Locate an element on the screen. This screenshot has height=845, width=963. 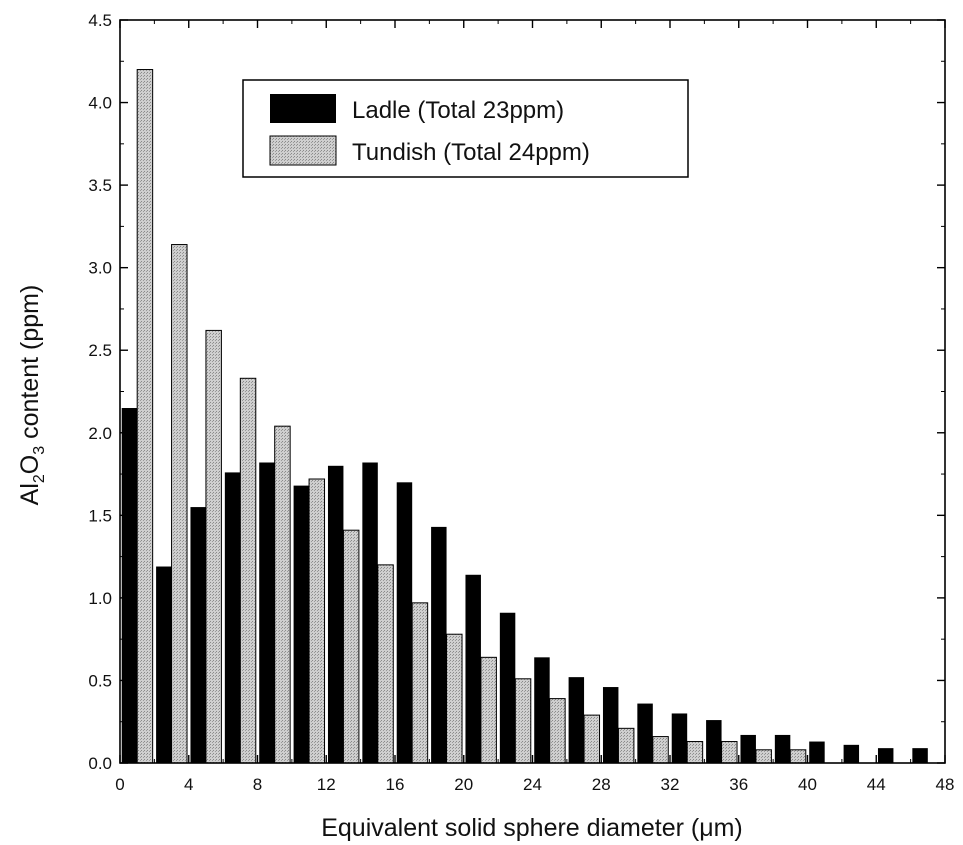
y-tick-label: 0.5 is located at coordinates (100, 680).